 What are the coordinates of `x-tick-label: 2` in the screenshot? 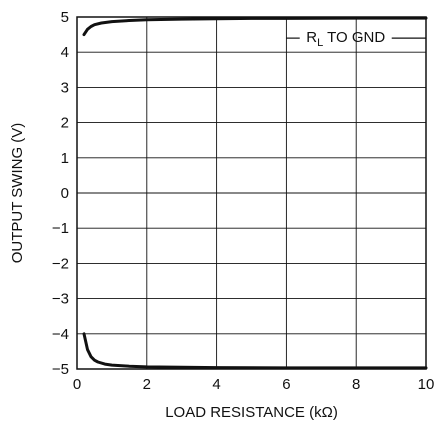 It's located at (147, 384).